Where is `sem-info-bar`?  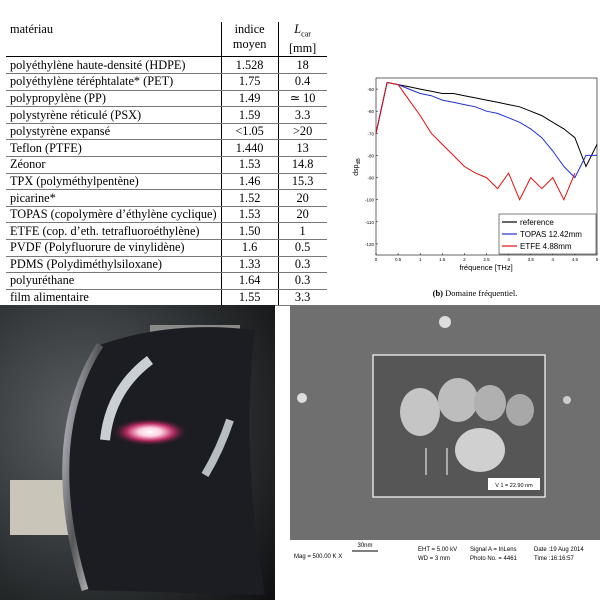
sem-info-bar is located at coordinates (445, 555).